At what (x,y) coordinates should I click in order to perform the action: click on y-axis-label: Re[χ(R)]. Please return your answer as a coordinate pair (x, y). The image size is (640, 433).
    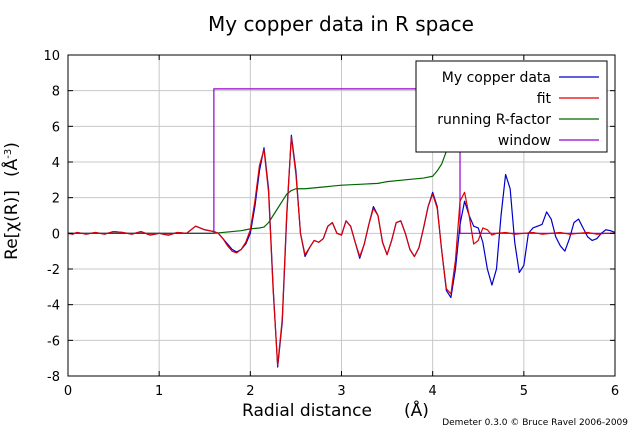
    Looking at the image, I should click on (12, 225).